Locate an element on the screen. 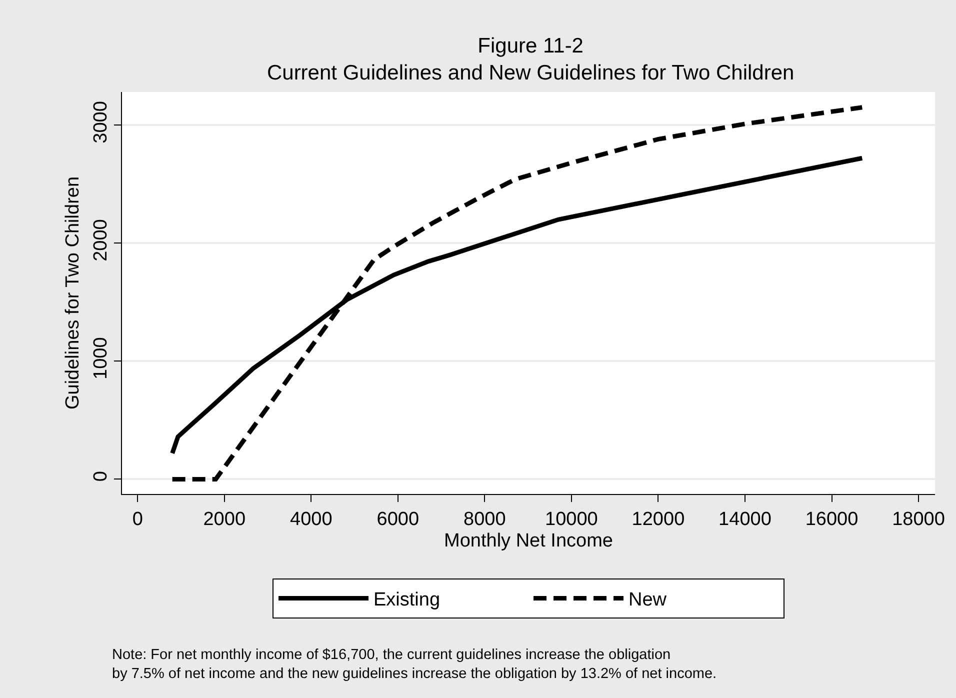 This screenshot has height=698, width=956. x-tick-label: 6000 is located at coordinates (398, 519).